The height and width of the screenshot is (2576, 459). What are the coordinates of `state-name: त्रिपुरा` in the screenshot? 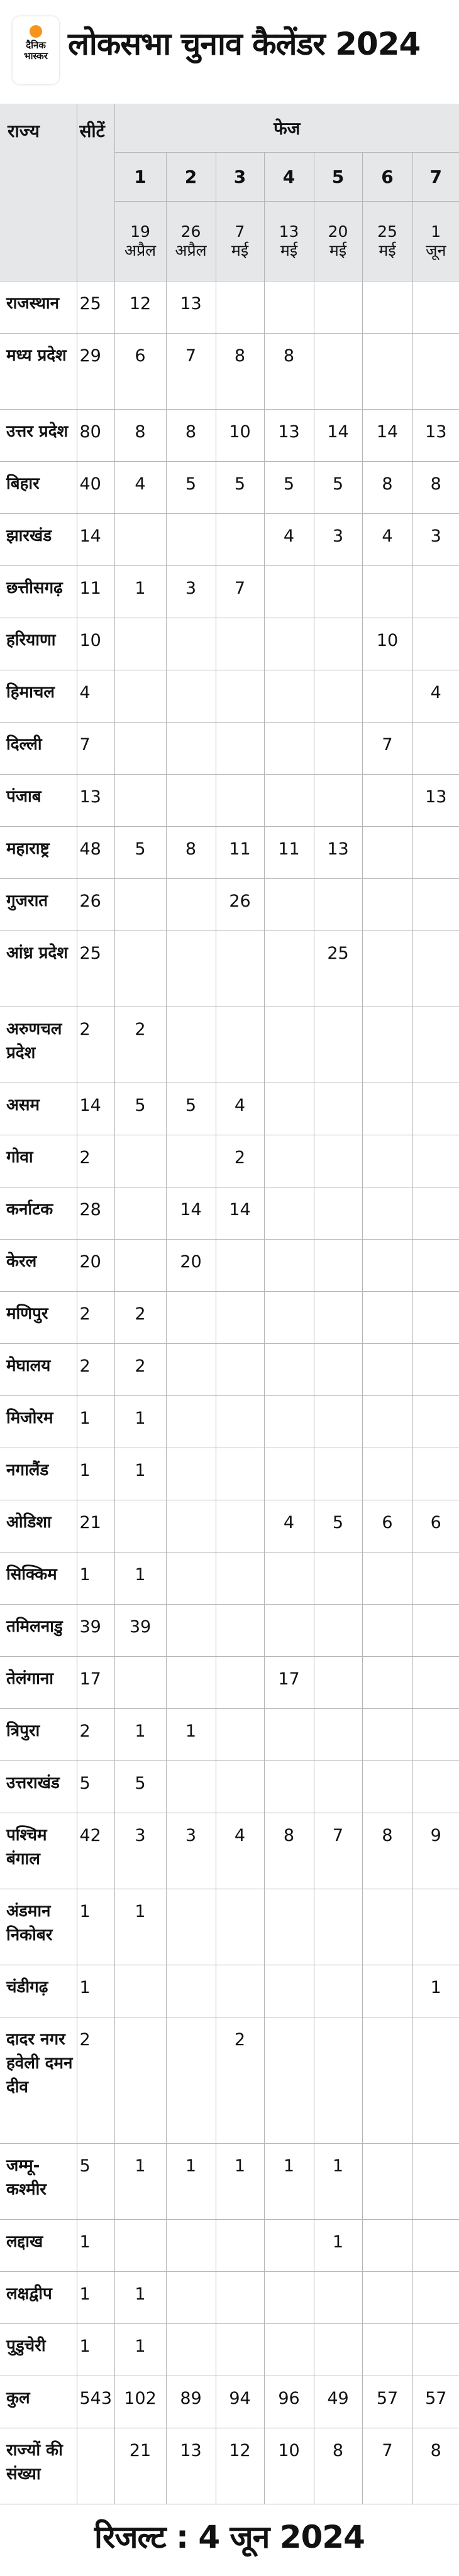 It's located at (38, 1735).